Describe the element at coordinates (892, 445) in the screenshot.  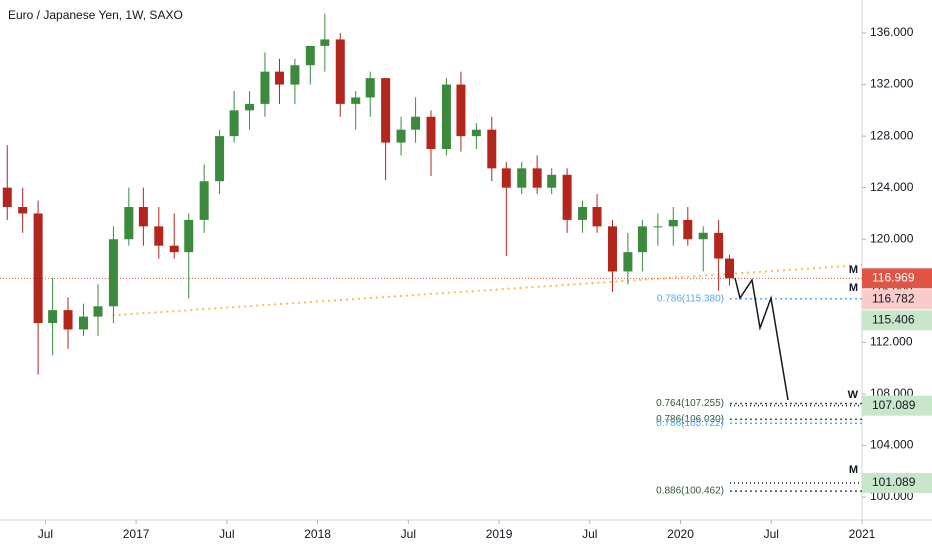
I see `y-tick-label: 104.000` at that location.